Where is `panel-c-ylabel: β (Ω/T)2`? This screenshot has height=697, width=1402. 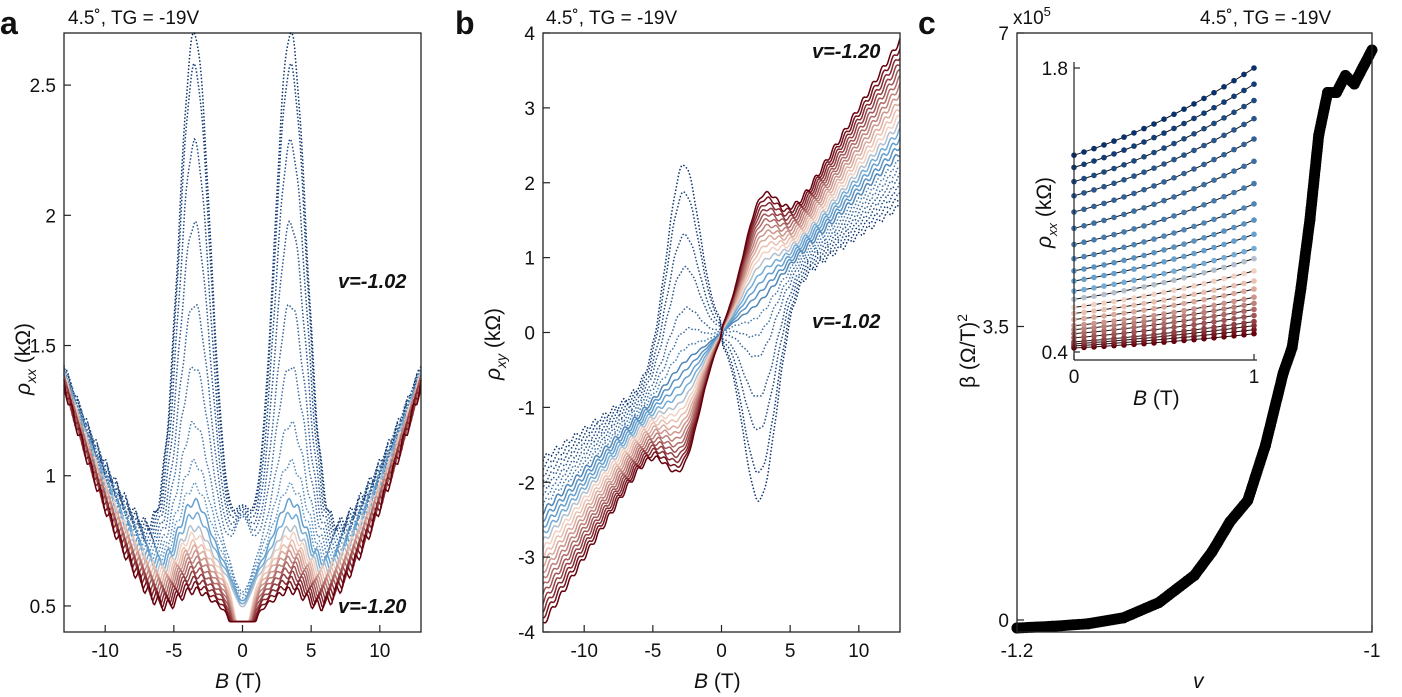
panel-c-ylabel: β (Ω/T)2 is located at coordinates (967, 351).